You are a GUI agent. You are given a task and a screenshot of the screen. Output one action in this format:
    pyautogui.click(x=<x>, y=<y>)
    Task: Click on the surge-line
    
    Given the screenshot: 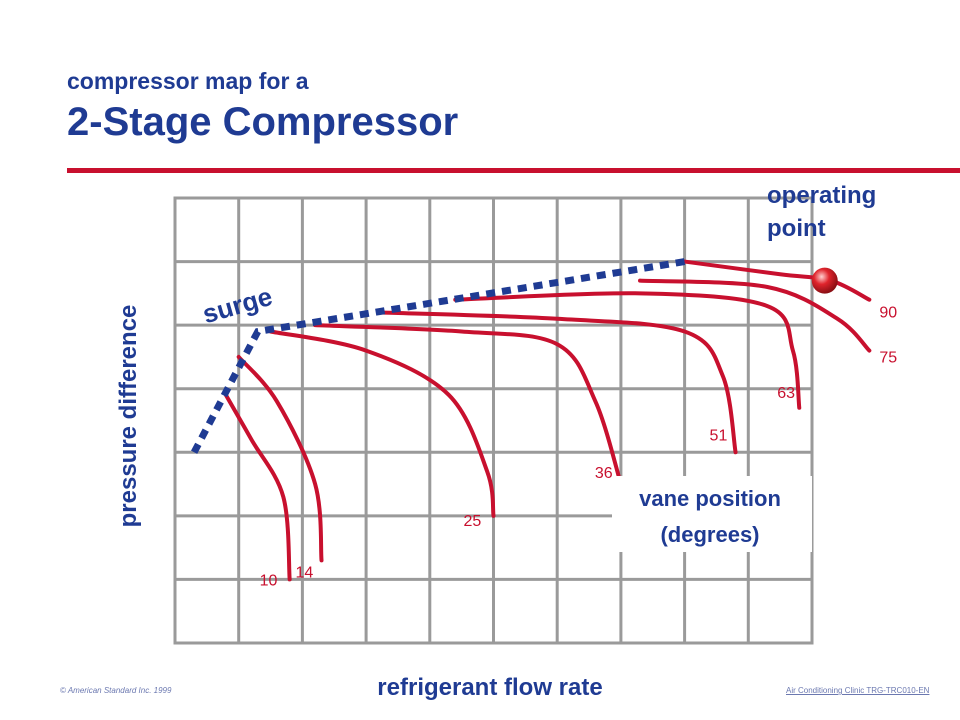 What is the action you would take?
    pyautogui.click(x=438, y=356)
    